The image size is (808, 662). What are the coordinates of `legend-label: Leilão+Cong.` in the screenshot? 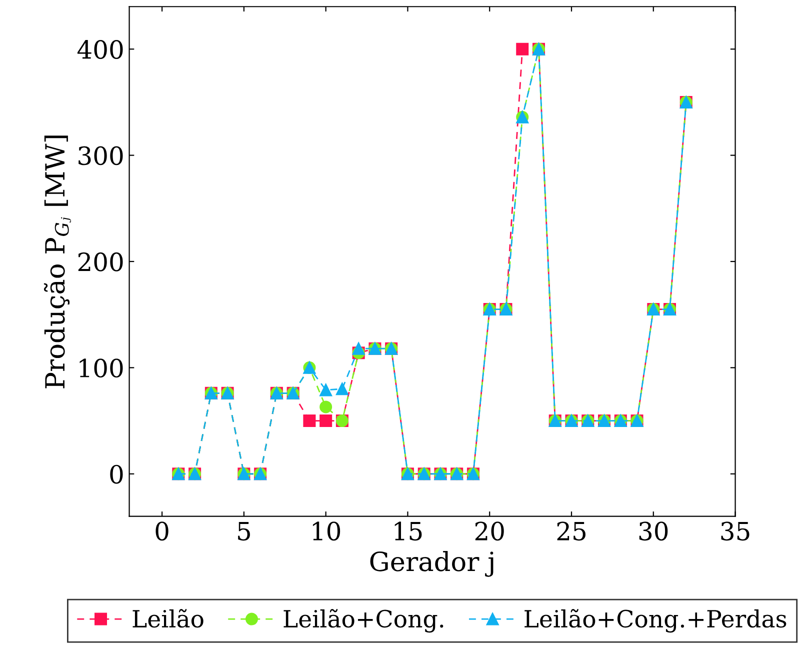 It's located at (364, 620).